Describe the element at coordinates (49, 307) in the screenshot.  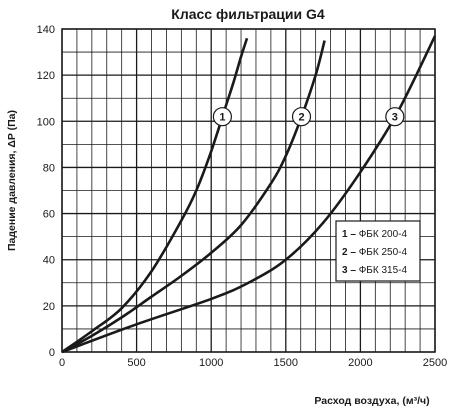
I see `y-tick-label: 20` at that location.